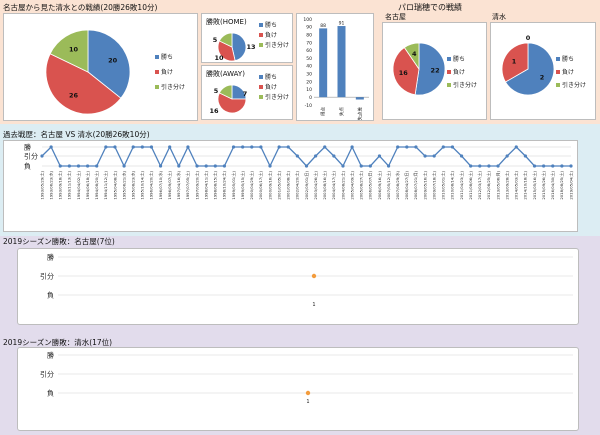 Image resolution: width=600 pixels, height=435 pixels. What do you see at coordinates (76, 134) in the screenshot?
I see `match-history-title: 過去戦歴：名古屋 VS 清水(20勝26敗10分)` at bounding box center [76, 134].